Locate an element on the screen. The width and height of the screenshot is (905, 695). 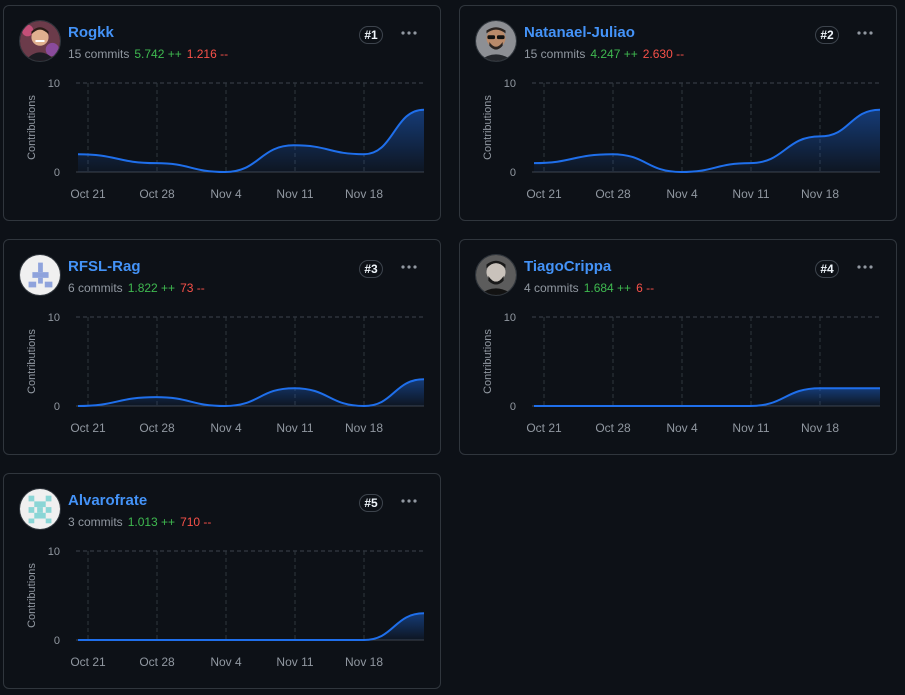
commit-stats: 15 commits 4.247 ++ 2.630 -- is located at coordinates (604, 54).